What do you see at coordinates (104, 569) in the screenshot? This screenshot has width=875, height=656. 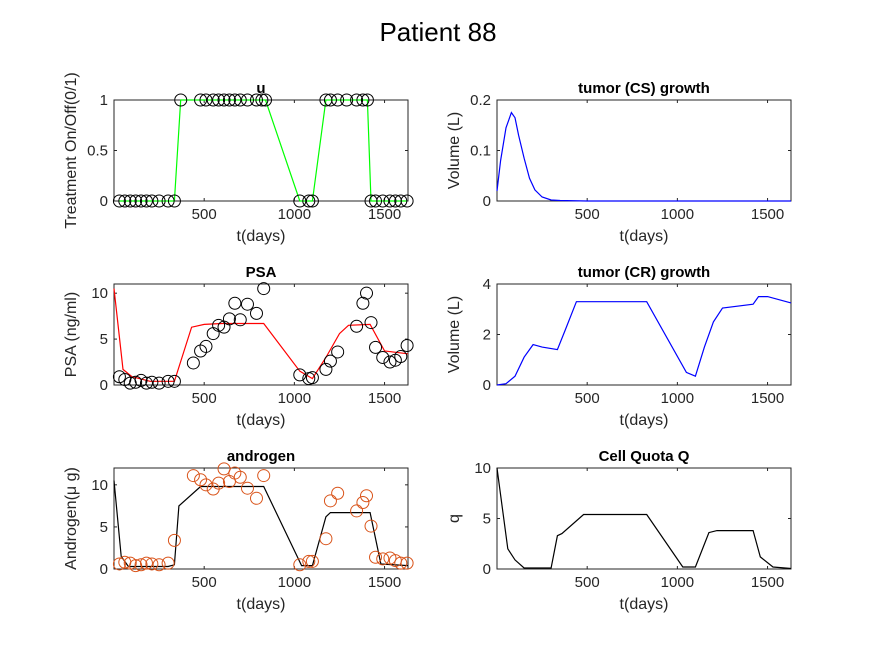 I see `y-tick-label-androgen: 0` at bounding box center [104, 569].